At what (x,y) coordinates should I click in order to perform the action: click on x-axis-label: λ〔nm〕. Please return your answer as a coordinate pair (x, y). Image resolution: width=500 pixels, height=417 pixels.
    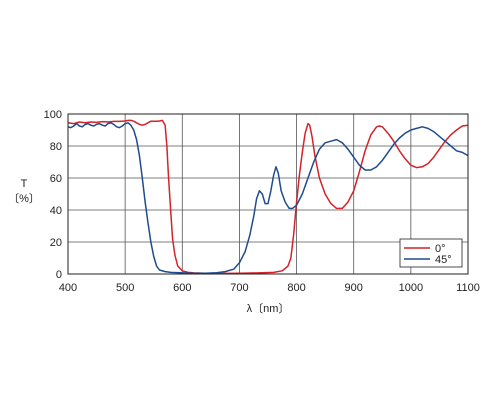
    Looking at the image, I should click on (268, 308).